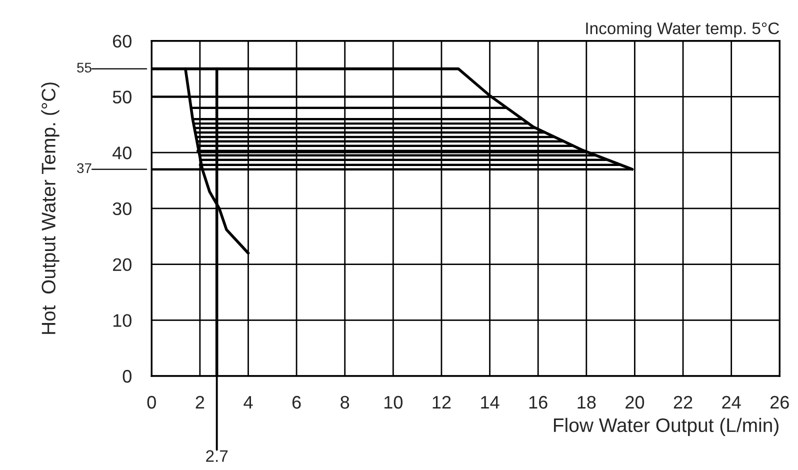 Image resolution: width=798 pixels, height=470 pixels. I want to click on x-tick-label: 0, so click(151, 402).